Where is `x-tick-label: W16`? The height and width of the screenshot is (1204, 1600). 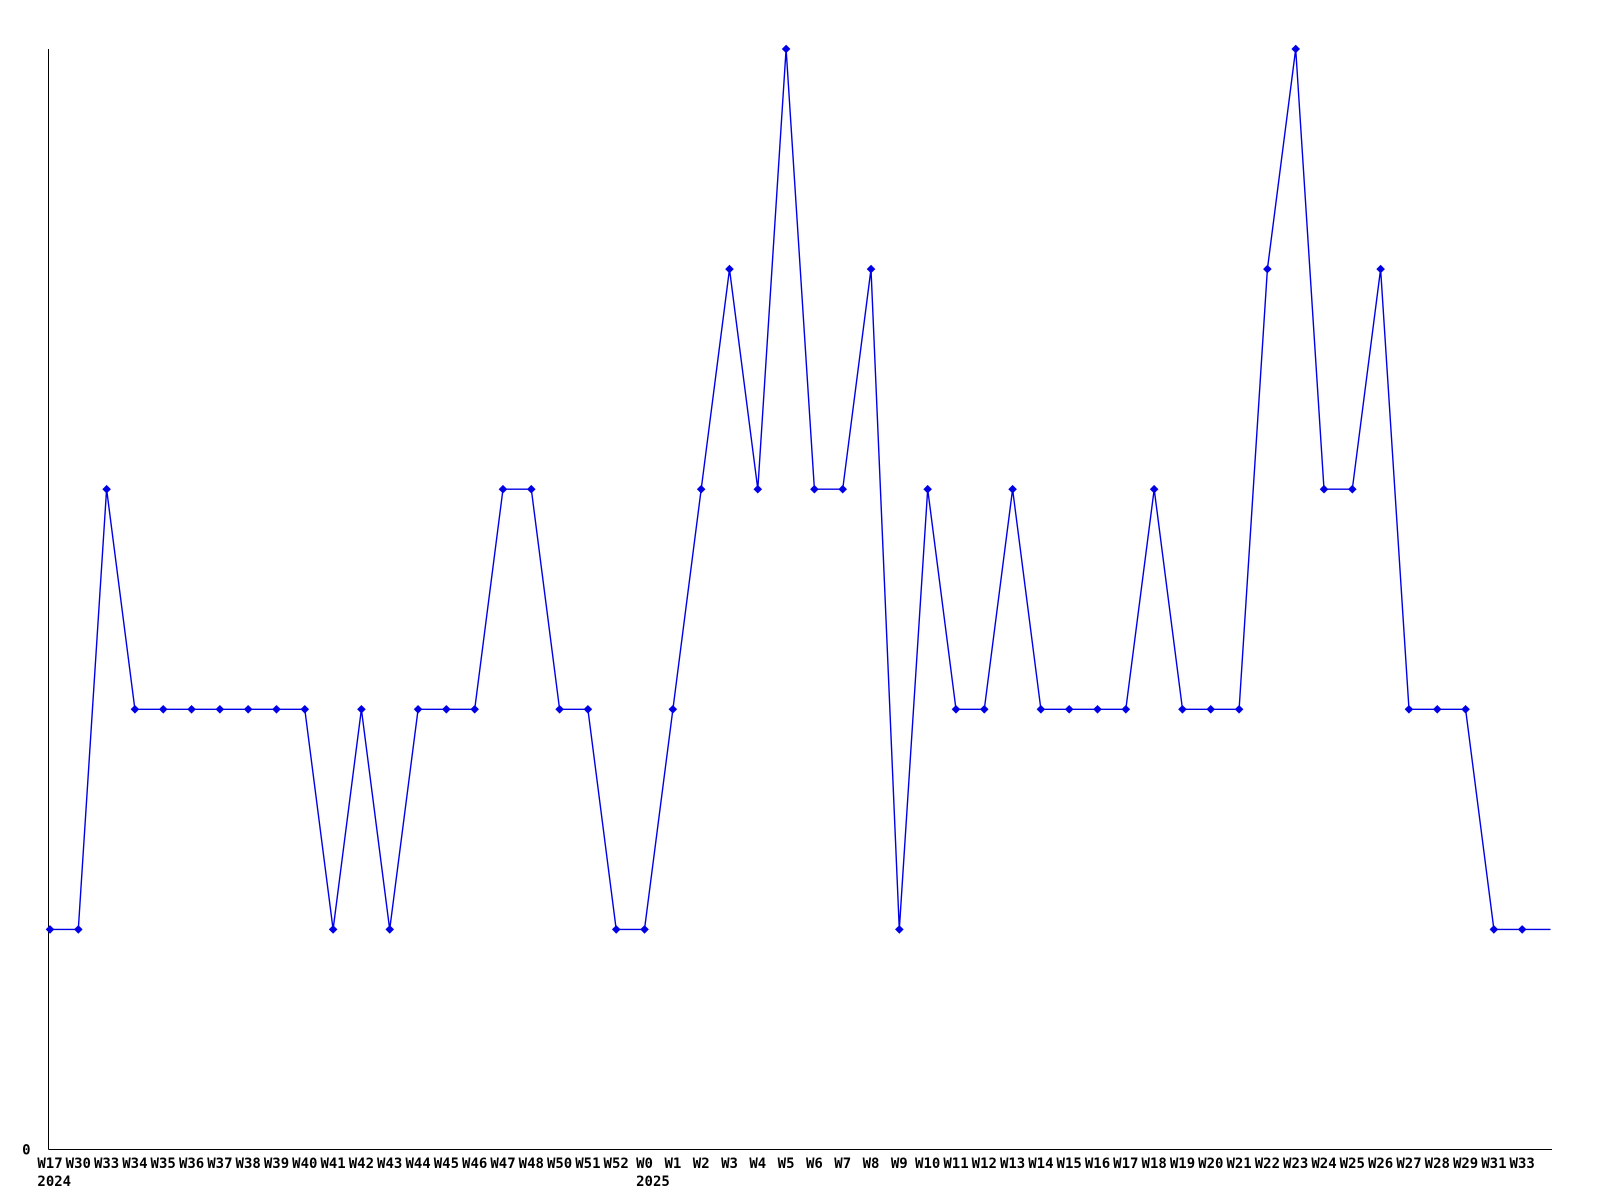
x-tick-label: W16 is located at coordinates (1097, 1164).